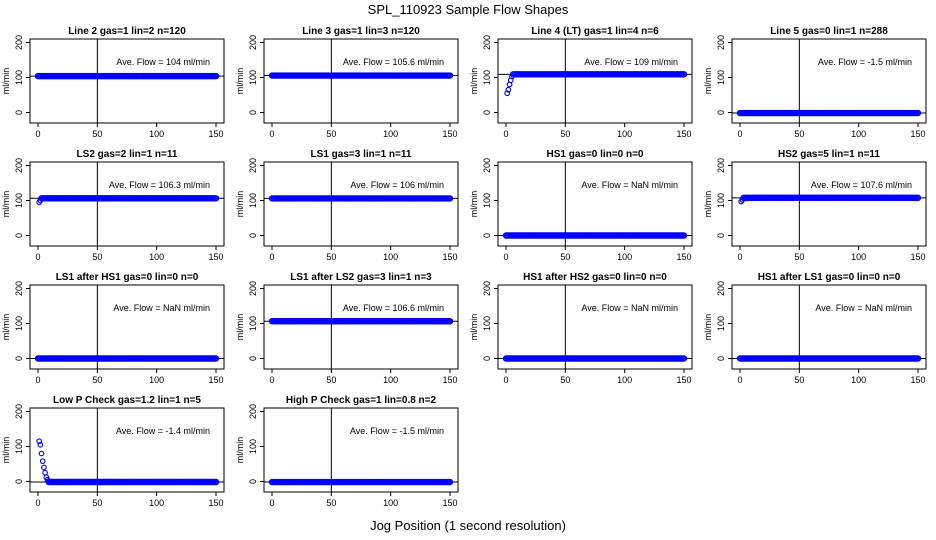 This screenshot has width=936, height=540. What do you see at coordinates (595, 31) in the screenshot?
I see `panel-title: Line 4 (LT) gas=1 lin=4 n=6` at bounding box center [595, 31].